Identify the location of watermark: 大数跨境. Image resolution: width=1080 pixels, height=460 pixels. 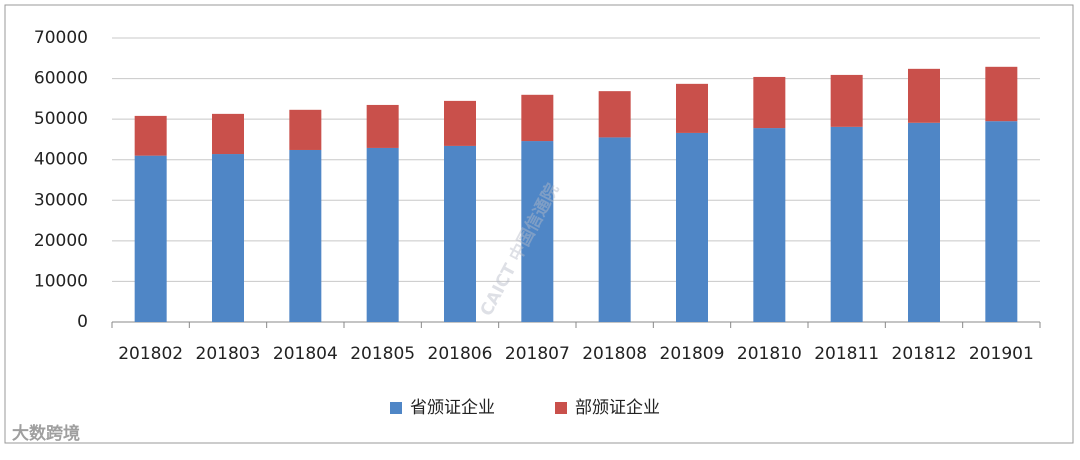
(46, 433).